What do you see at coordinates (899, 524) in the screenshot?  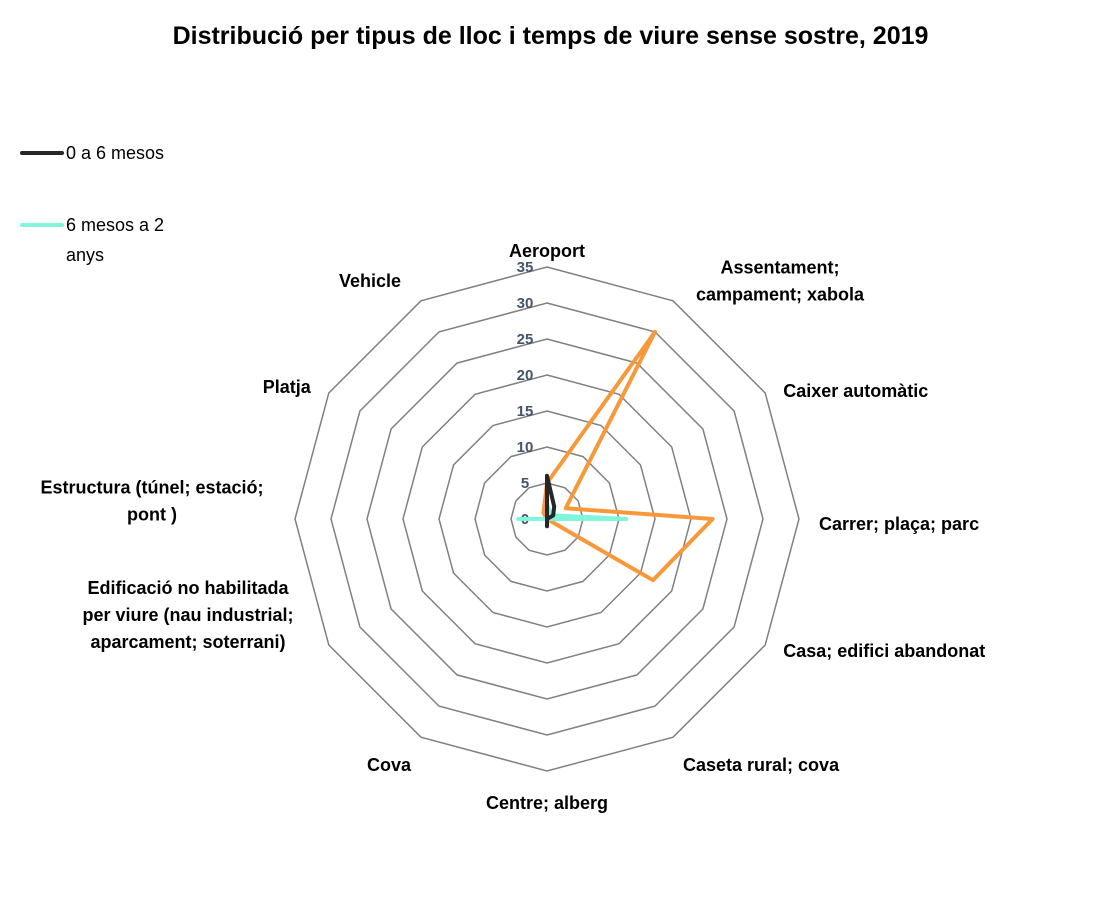 I see `axis-label-3-line-0: Carrer; plaça; parc` at bounding box center [899, 524].